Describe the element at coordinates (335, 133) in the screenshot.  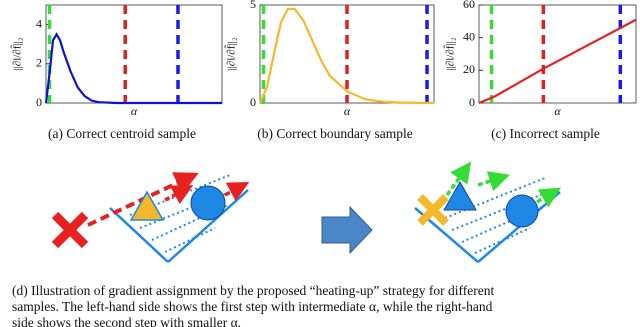
I see `subfigure-caption: (b) Correct boundary sample` at that location.